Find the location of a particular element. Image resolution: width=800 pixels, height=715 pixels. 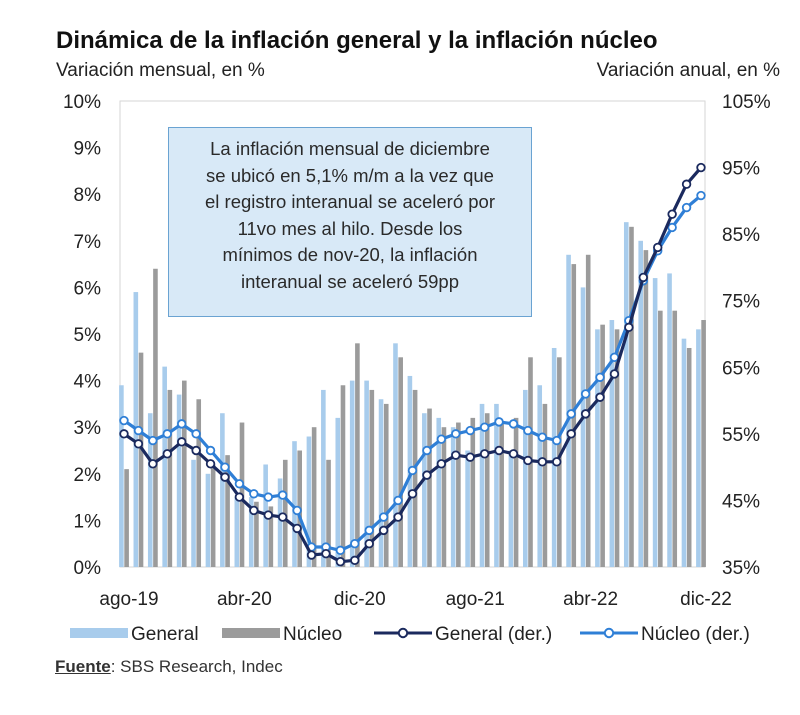

y-right-tick-label: 45% is located at coordinates (741, 501).